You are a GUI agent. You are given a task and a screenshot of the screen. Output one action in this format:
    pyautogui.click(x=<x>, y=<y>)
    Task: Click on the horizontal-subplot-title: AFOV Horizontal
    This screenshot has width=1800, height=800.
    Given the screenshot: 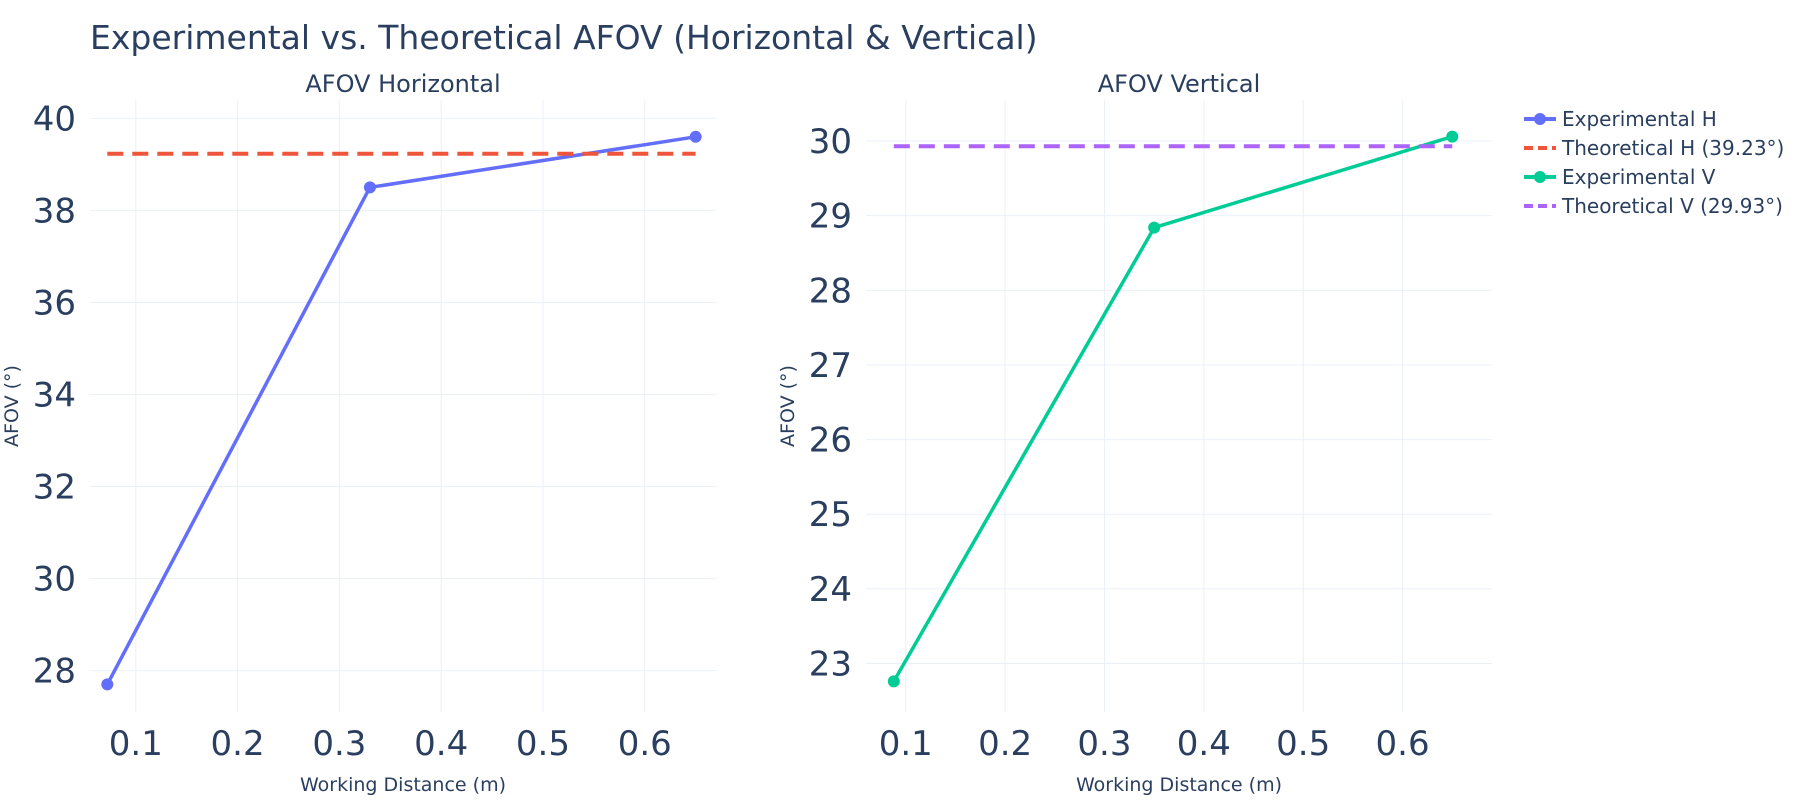 What is the action you would take?
    pyautogui.click(x=402, y=84)
    